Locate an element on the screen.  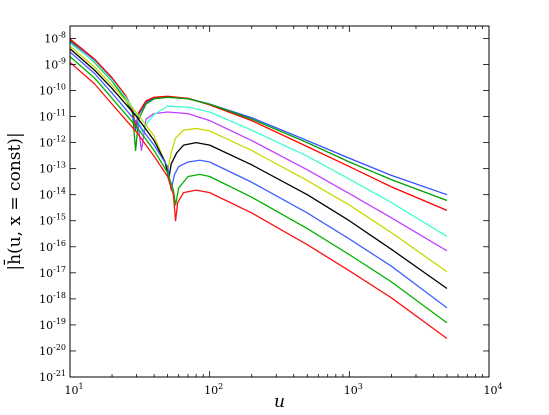
y-tick-label: 10⁻¹⁸ is located at coordinates (52, 298).